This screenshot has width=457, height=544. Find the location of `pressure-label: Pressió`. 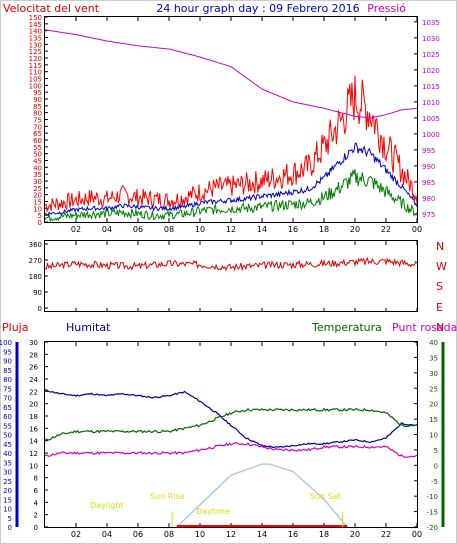

pressure-label: Pressió is located at coordinates (386, 8).